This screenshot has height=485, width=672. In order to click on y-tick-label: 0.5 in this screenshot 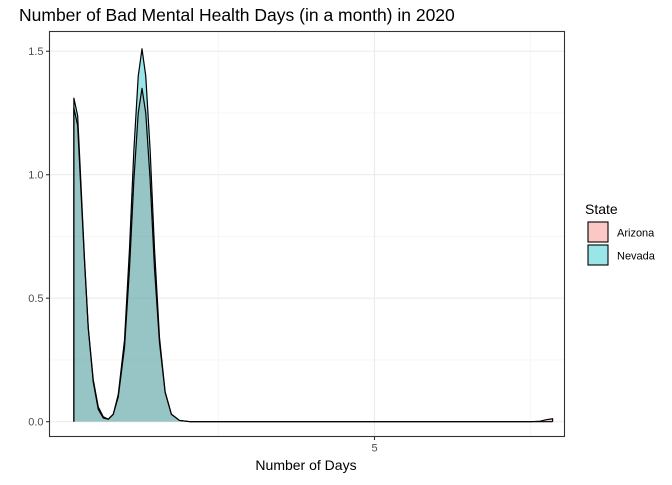, I will do `click(35, 299)`.